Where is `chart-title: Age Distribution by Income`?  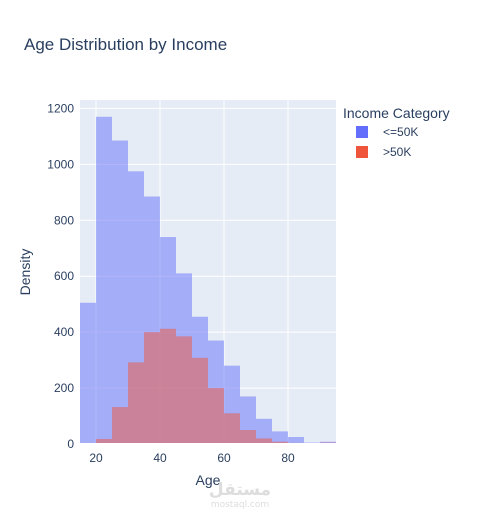
chart-title: Age Distribution by Income is located at coordinates (125, 44).